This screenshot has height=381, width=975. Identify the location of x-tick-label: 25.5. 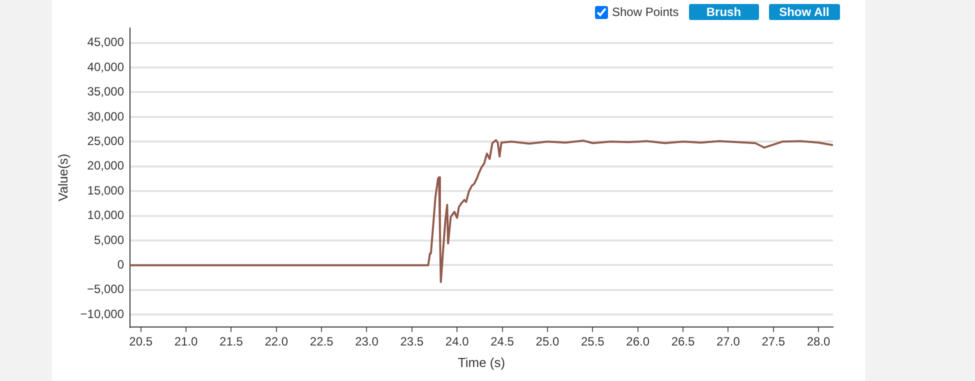
(592, 341).